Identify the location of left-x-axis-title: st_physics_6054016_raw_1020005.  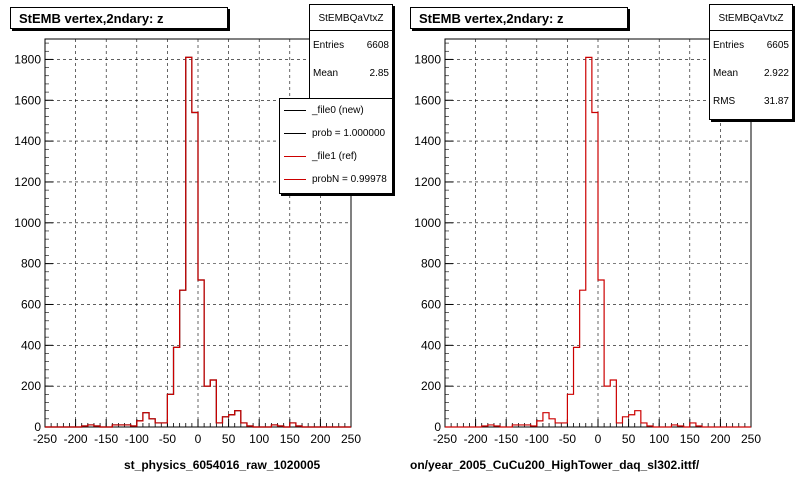
(222, 465).